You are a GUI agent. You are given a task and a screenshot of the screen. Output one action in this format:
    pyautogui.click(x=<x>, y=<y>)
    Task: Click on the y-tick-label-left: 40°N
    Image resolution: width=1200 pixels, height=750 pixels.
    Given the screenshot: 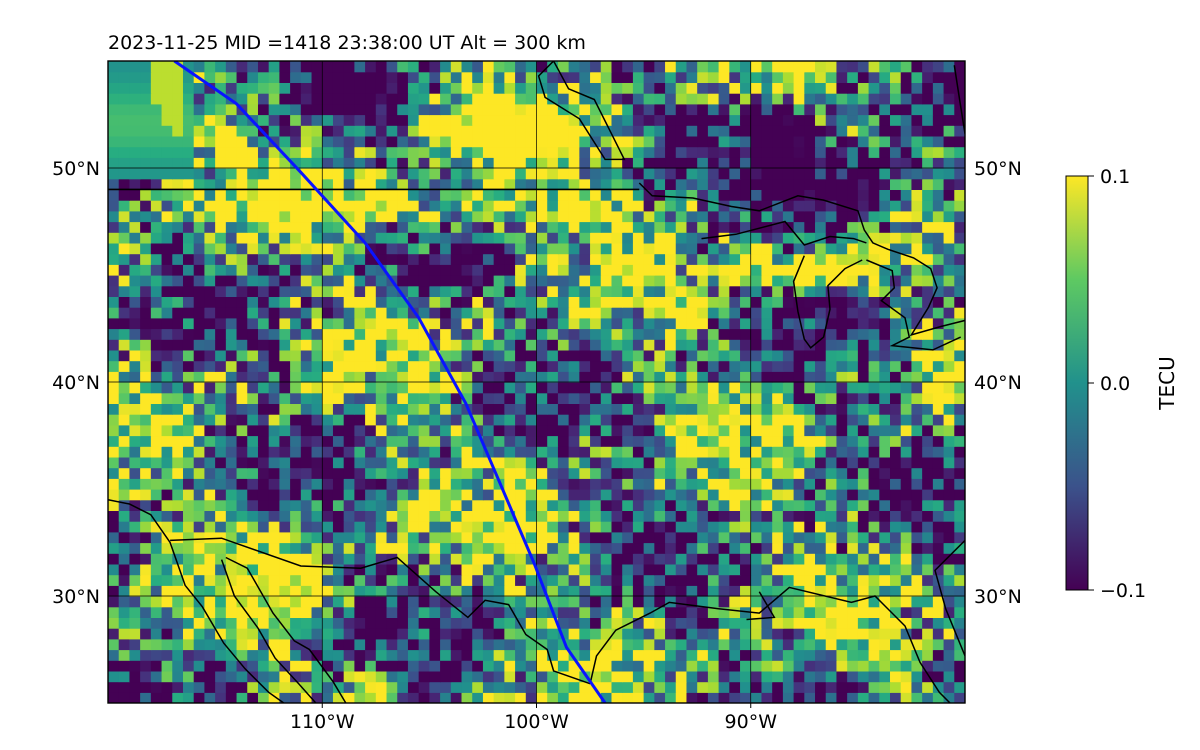 What is the action you would take?
    pyautogui.click(x=76, y=383)
    